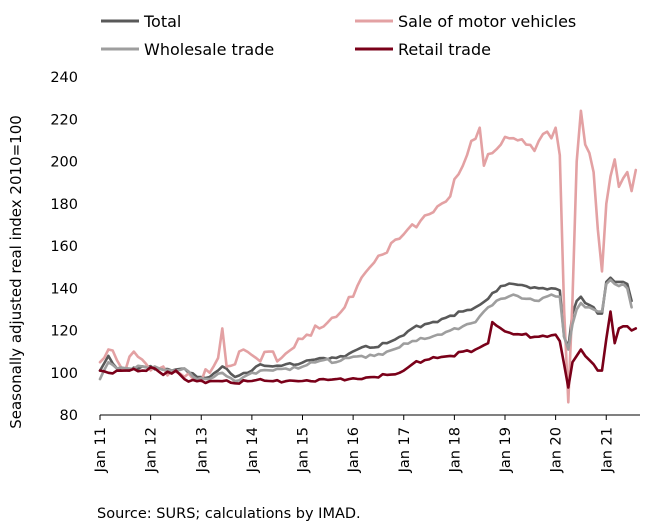 The width and height of the screenshot is (650, 531). I want to click on legend-item: Retail trade, so click(423, 49).